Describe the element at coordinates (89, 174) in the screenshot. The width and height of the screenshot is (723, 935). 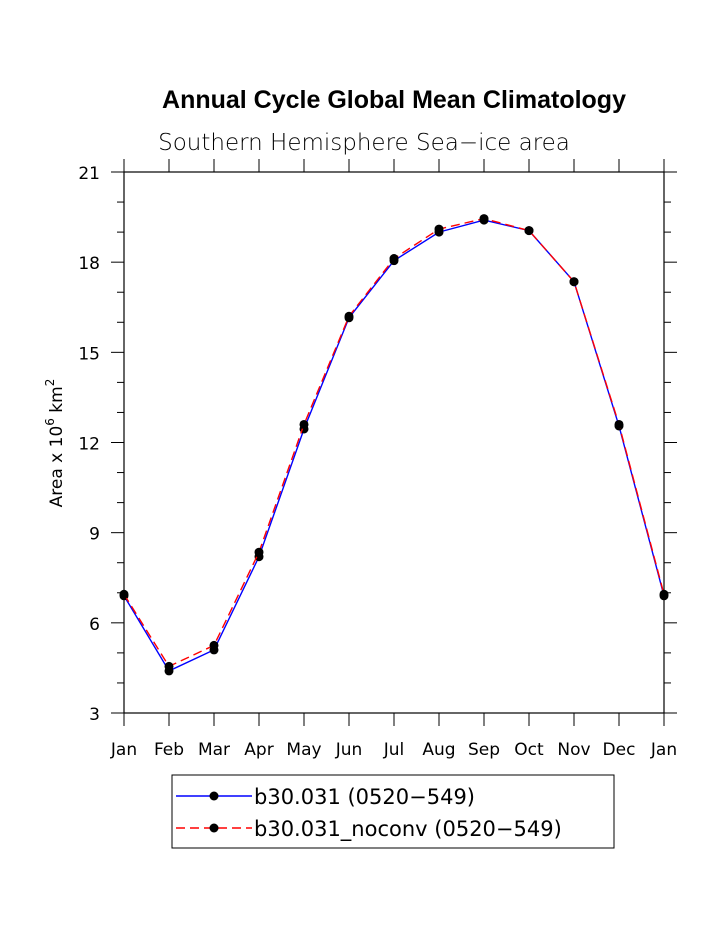
I see `y-tick-label: 21` at that location.